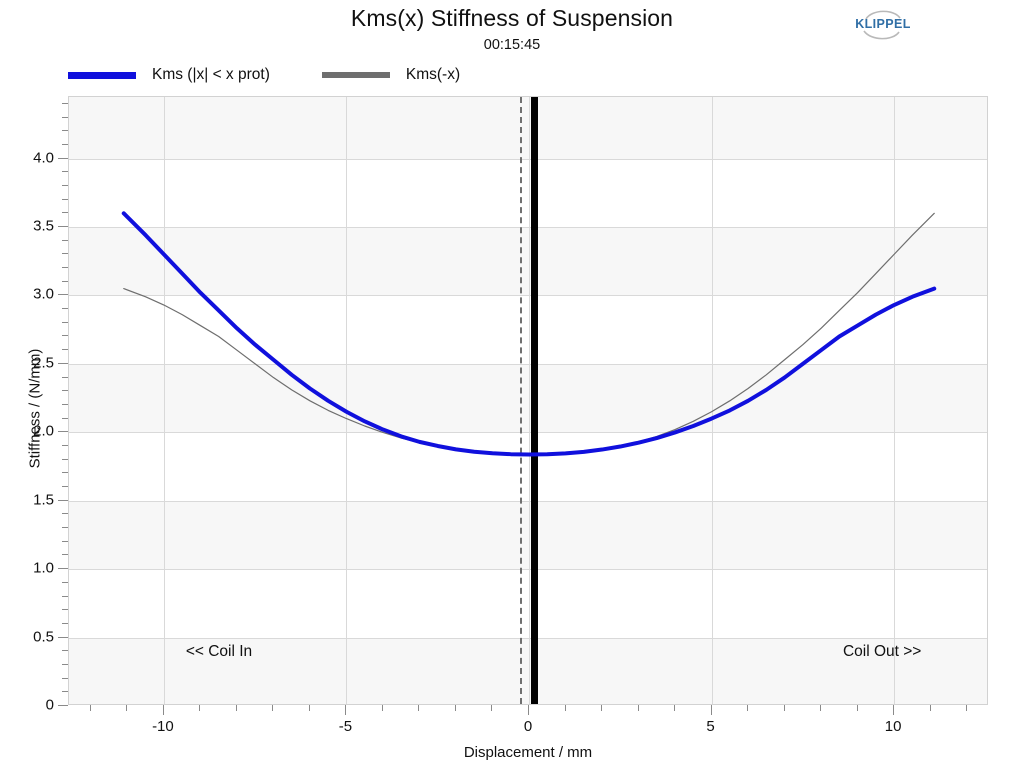 This screenshot has width=1024, height=768. Describe the element at coordinates (43, 568) in the screenshot. I see `y-tick-label: 1.0` at that location.